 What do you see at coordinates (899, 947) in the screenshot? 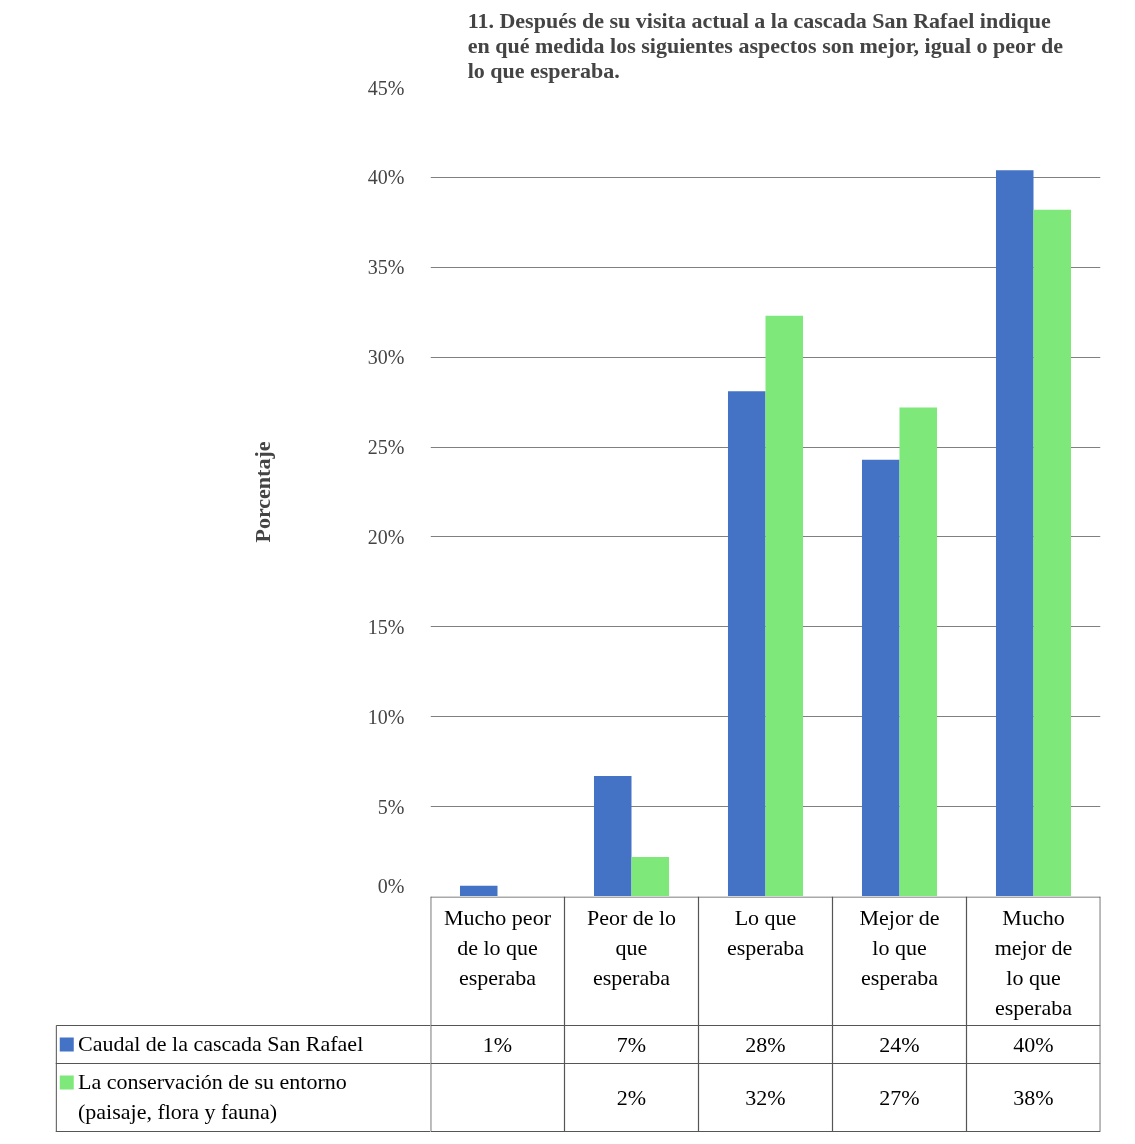
I see `x-tick-label: Mejor de lo que esperaba` at bounding box center [899, 947].